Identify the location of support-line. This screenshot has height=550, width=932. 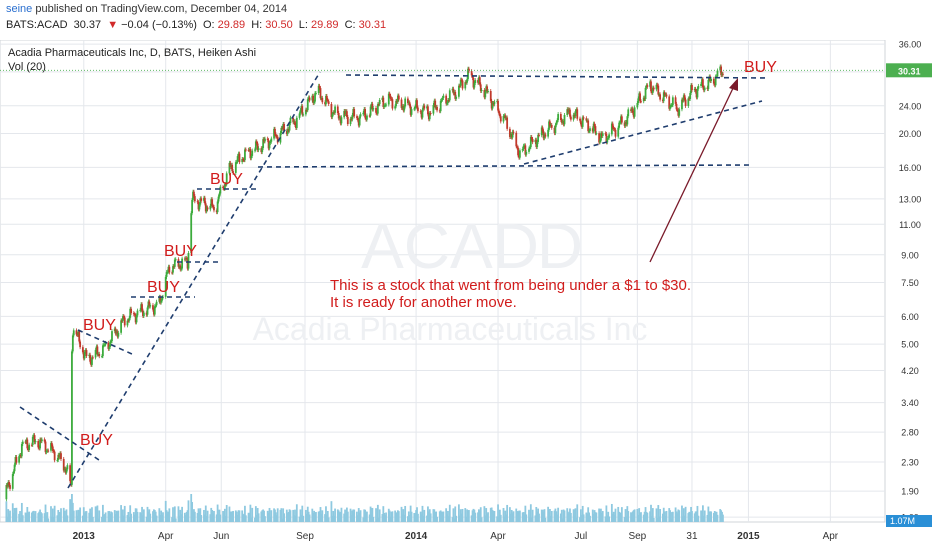
(505, 166).